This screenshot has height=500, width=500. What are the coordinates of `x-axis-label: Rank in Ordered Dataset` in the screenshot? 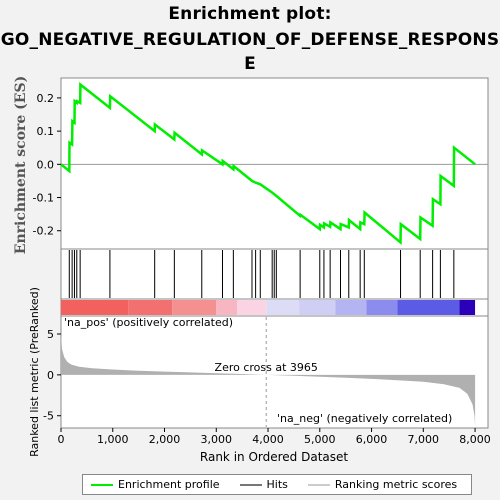 It's located at (274, 457).